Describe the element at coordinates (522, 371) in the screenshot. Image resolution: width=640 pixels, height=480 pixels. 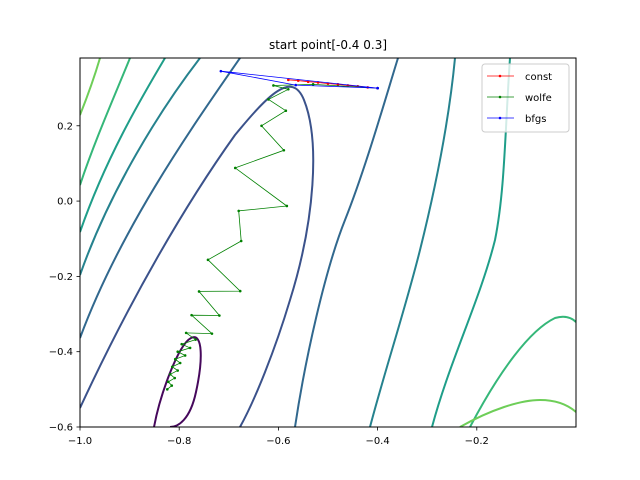
I see `contour-level-6b` at that location.